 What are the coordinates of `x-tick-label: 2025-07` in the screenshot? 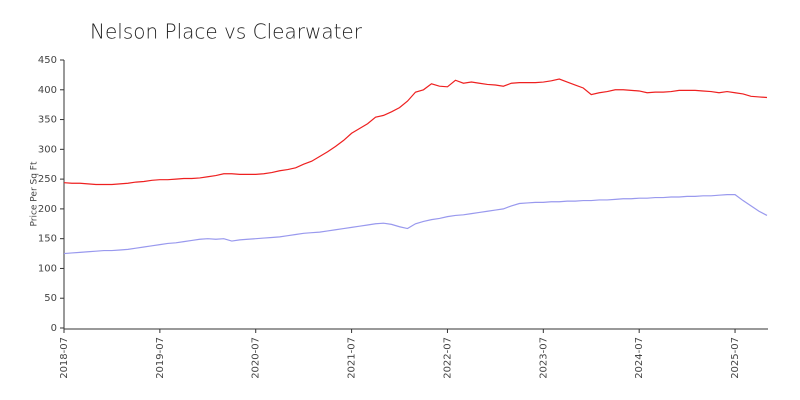 It's located at (735, 358).